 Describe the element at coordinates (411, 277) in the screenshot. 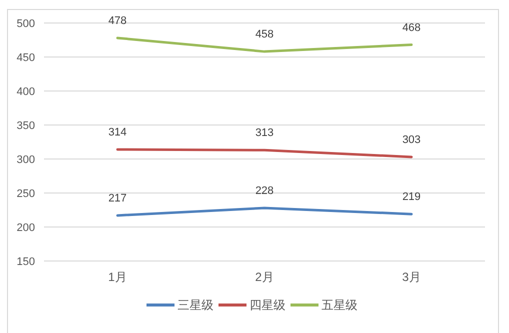

I see `x-tick-label: 3月` at that location.